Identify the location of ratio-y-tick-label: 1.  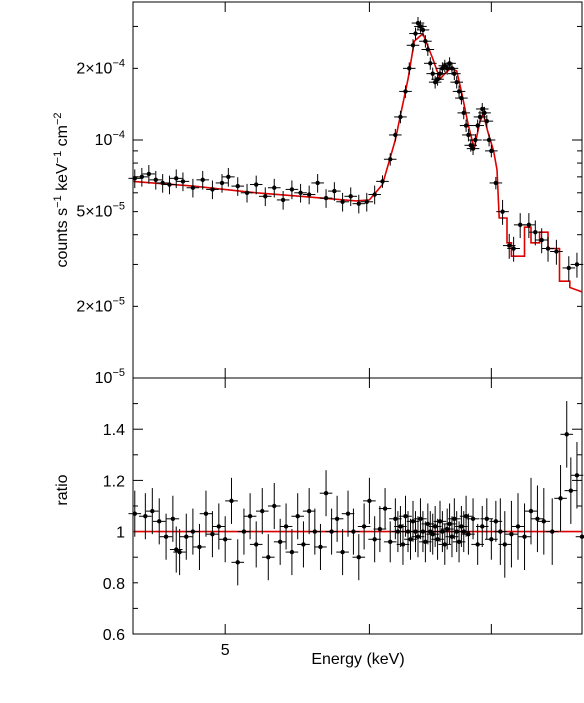
(120, 533).